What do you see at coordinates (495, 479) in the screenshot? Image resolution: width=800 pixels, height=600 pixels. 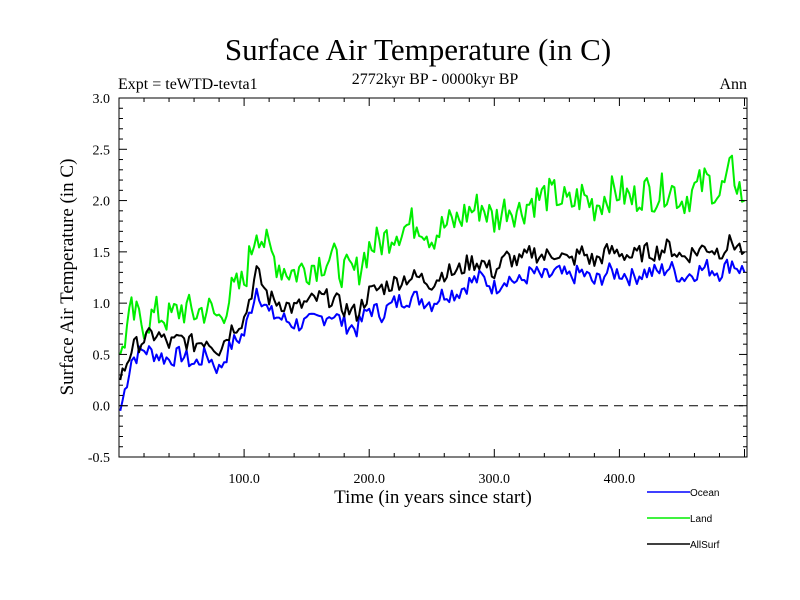 I see `x-tick-label: 300.0` at bounding box center [495, 479].